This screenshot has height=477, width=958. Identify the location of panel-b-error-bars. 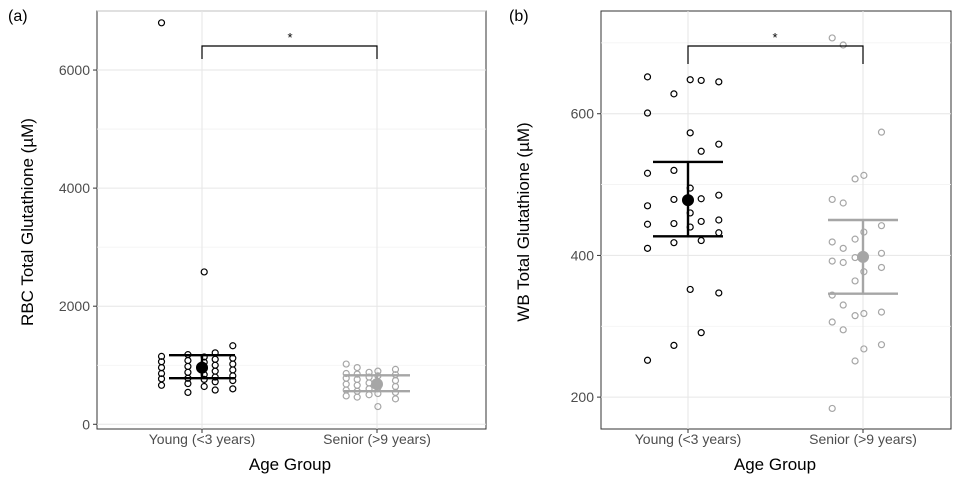
(775, 227).